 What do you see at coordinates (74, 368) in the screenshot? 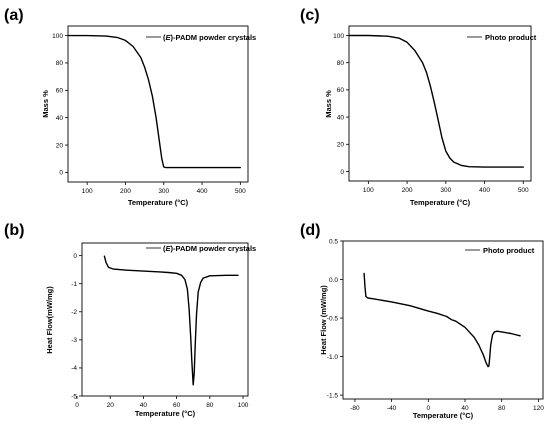
I see `y-tick-label: -4` at bounding box center [74, 368].